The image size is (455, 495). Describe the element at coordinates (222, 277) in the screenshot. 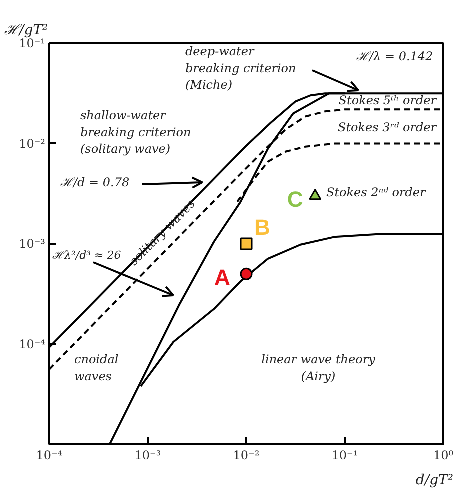

I see `legend-label: A` at that location.